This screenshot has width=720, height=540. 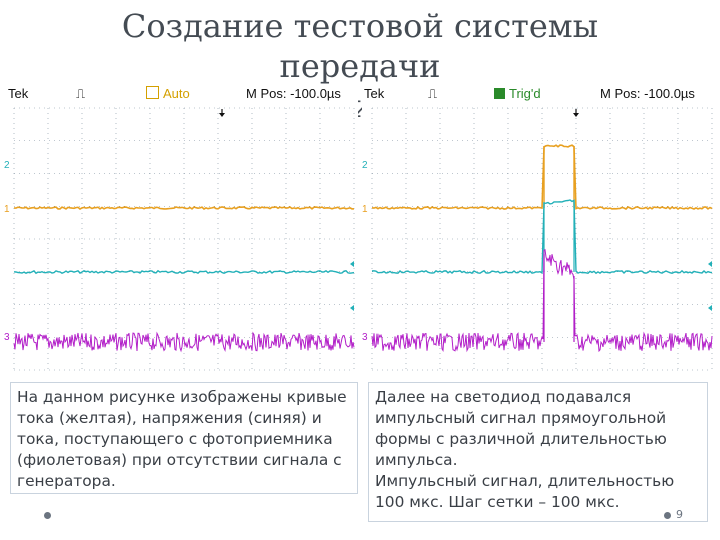 I want to click on voltage-pulse-edges, so click(x=559, y=237).